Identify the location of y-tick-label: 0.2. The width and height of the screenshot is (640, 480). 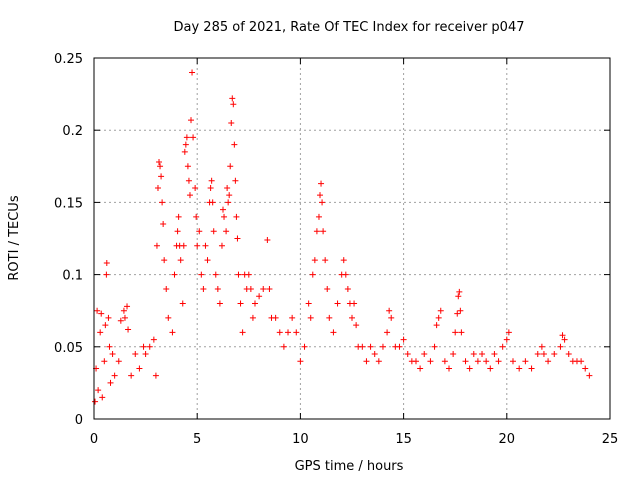
(72, 131).